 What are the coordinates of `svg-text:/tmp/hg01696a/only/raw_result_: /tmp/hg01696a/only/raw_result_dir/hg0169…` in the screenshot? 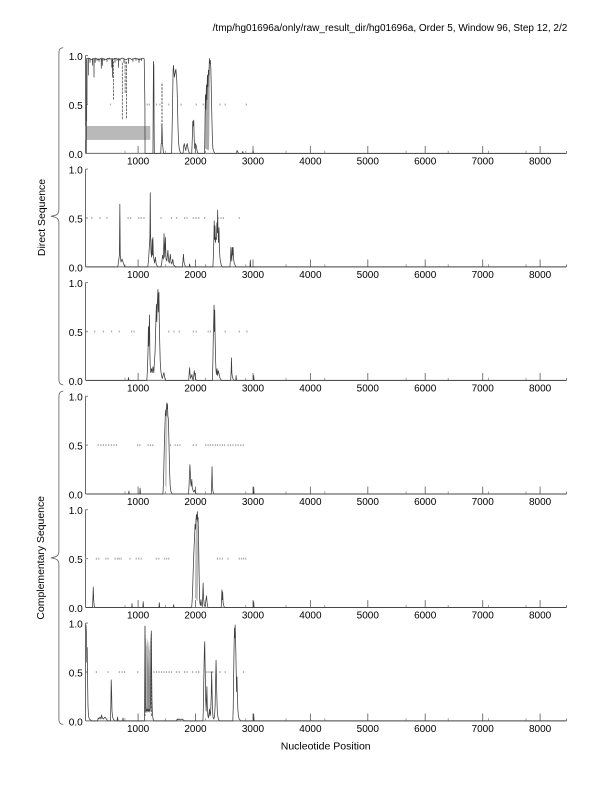 It's located at (390, 28).